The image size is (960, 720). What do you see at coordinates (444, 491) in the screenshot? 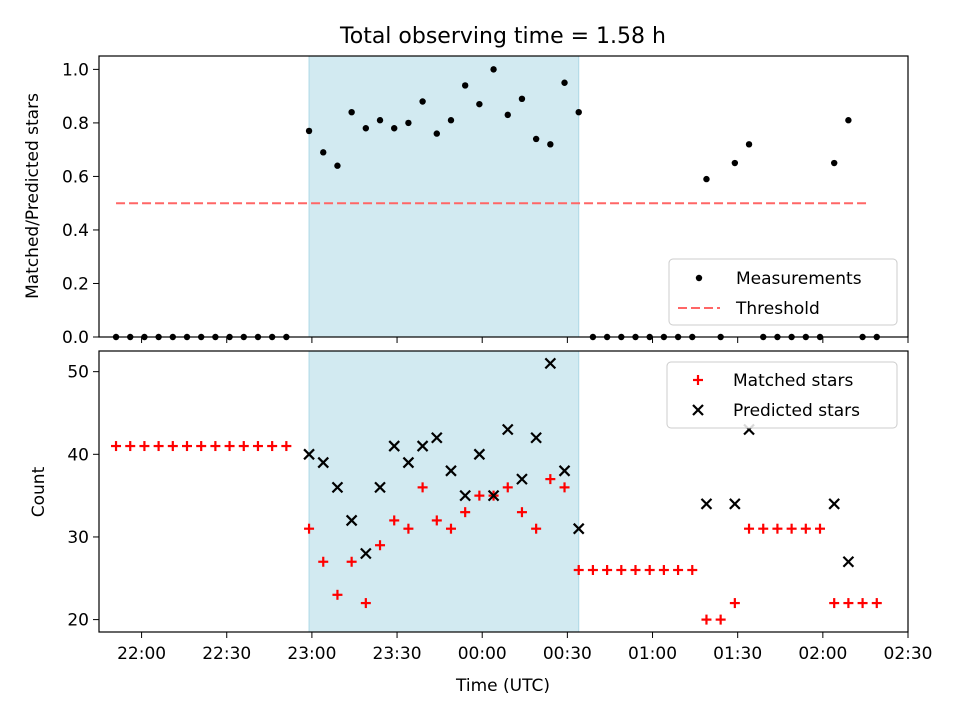
I see `bottom-shaded-span` at bounding box center [444, 491].